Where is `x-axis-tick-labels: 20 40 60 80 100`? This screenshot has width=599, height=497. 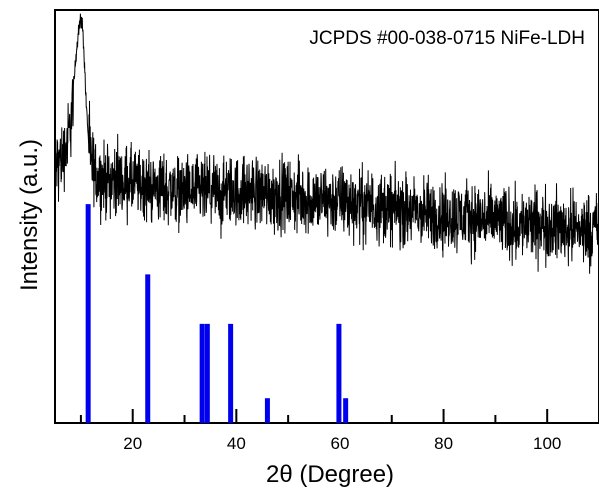 x-axis-tick-labels: 20 40 60 80 100 is located at coordinates (342, 443).